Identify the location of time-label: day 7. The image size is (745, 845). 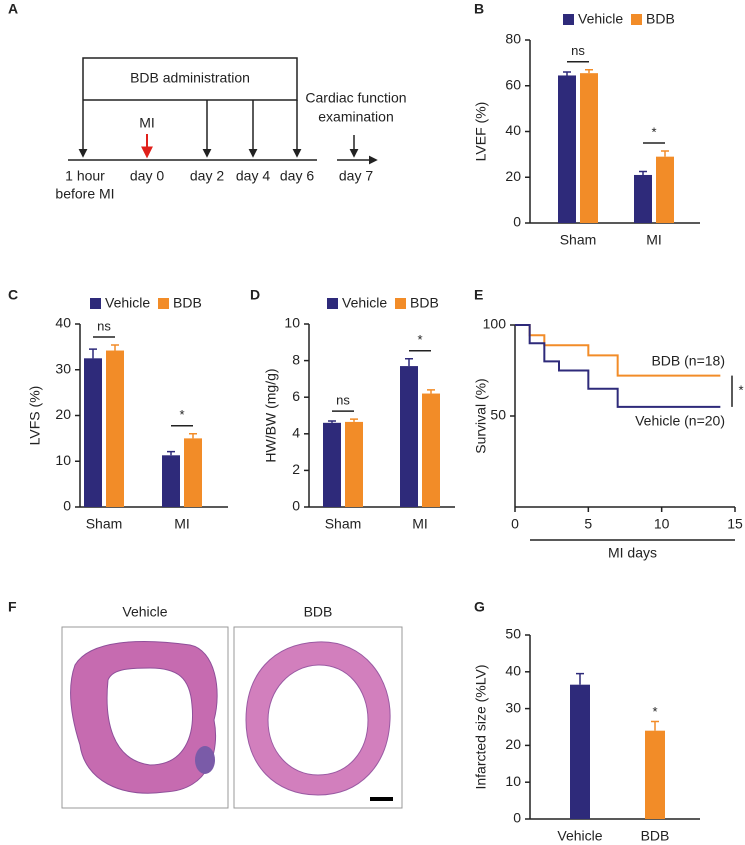
(356, 176).